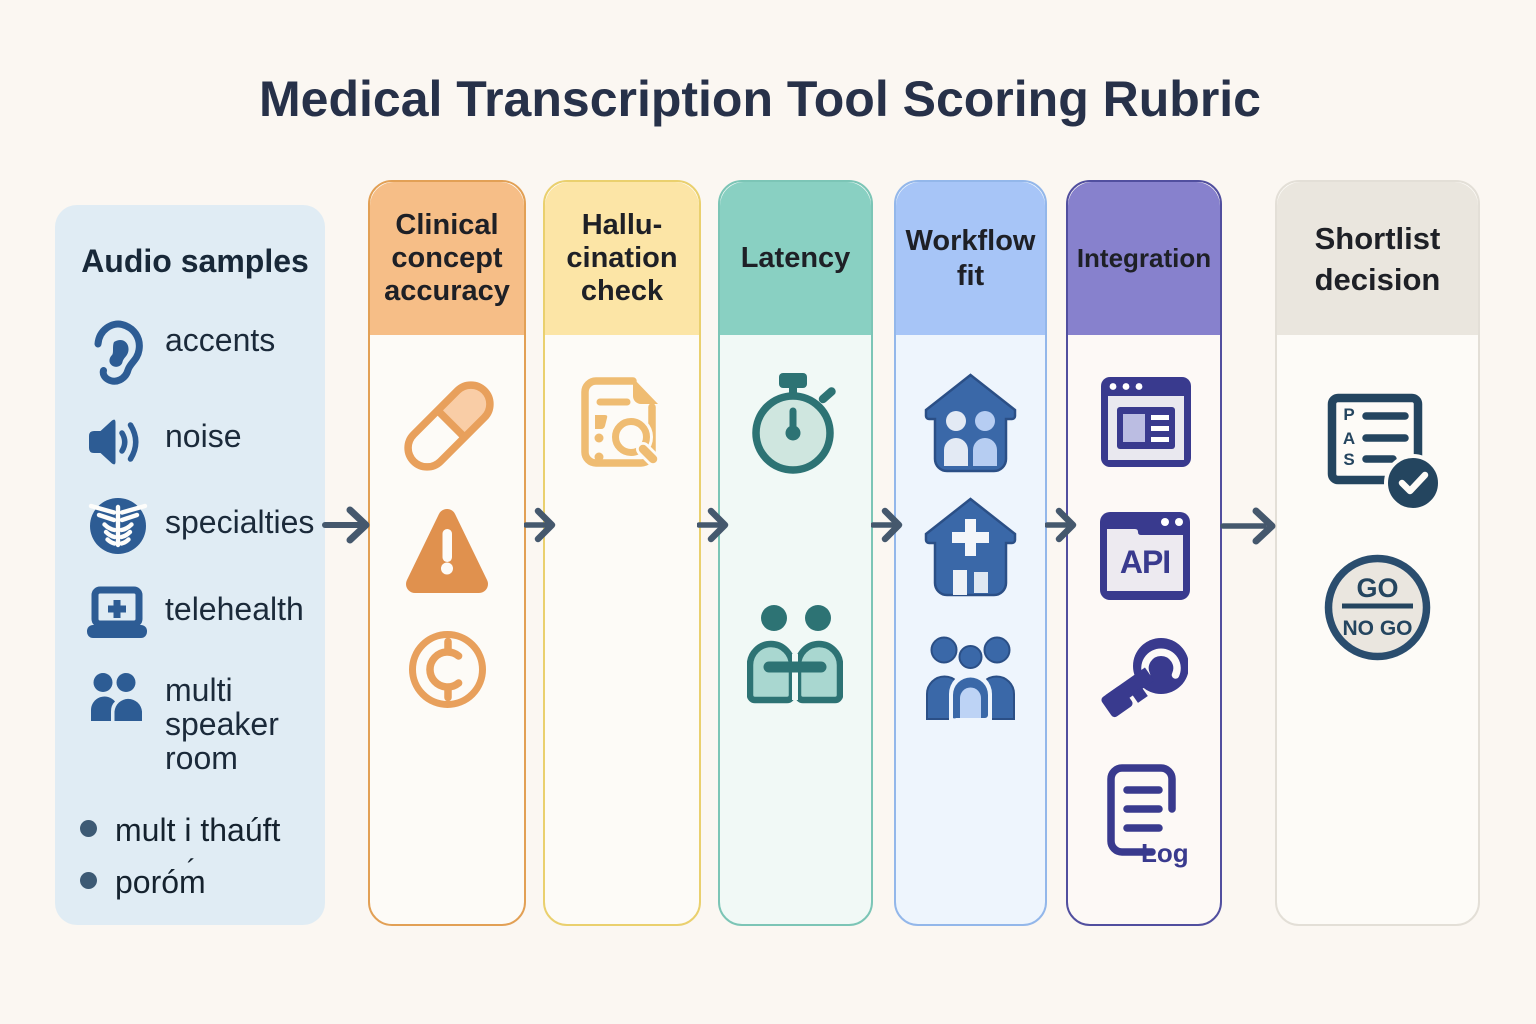 The image size is (1536, 1024). What do you see at coordinates (1165, 853) in the screenshot?
I see `svg-text: Log` at bounding box center [1165, 853].